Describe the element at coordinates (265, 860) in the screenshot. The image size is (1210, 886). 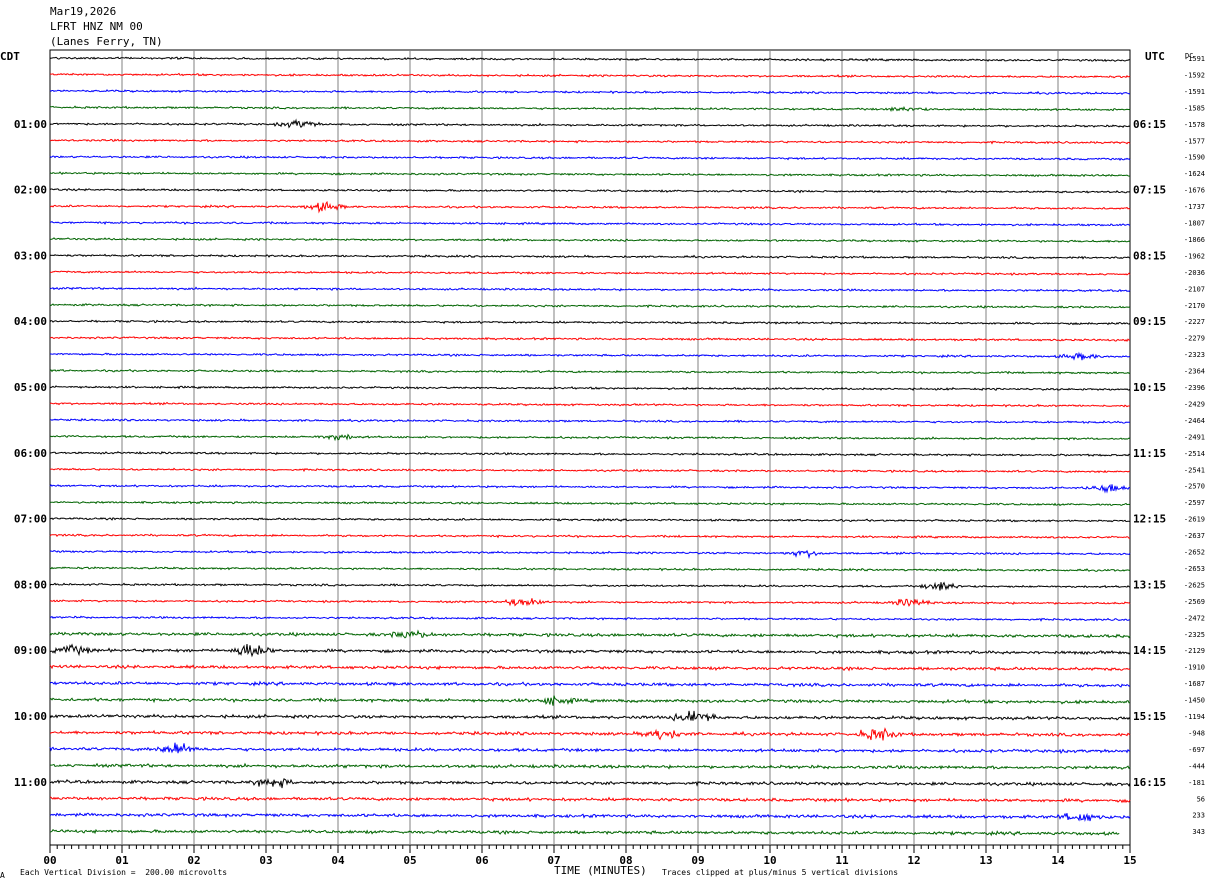
I see `minute-tick-label: 03` at that location.